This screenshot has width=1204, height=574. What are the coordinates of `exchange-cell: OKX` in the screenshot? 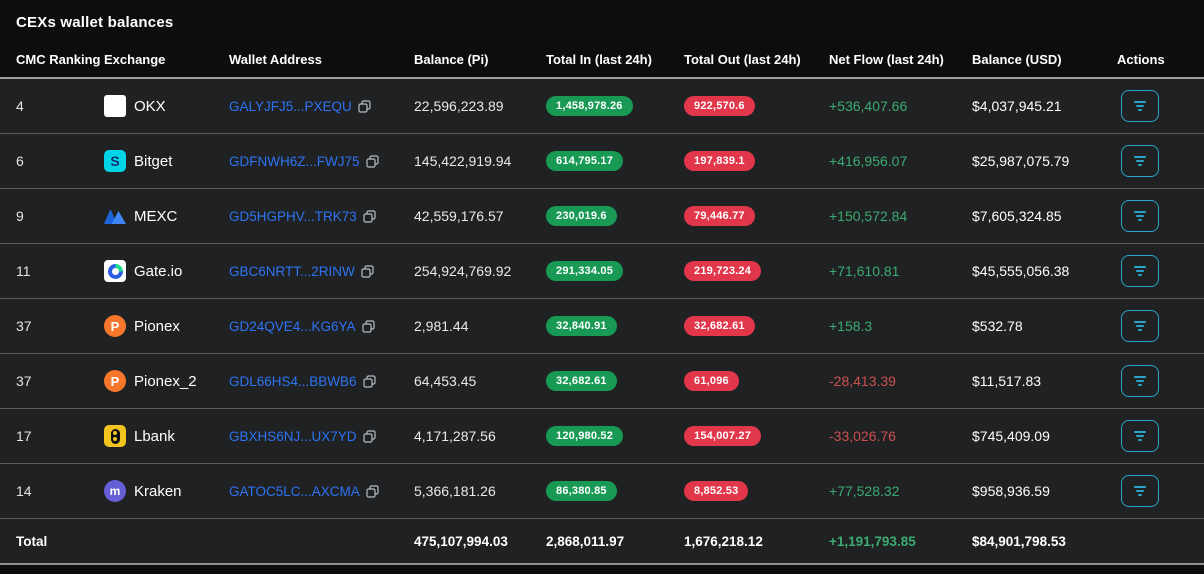 It's located at (166, 106).